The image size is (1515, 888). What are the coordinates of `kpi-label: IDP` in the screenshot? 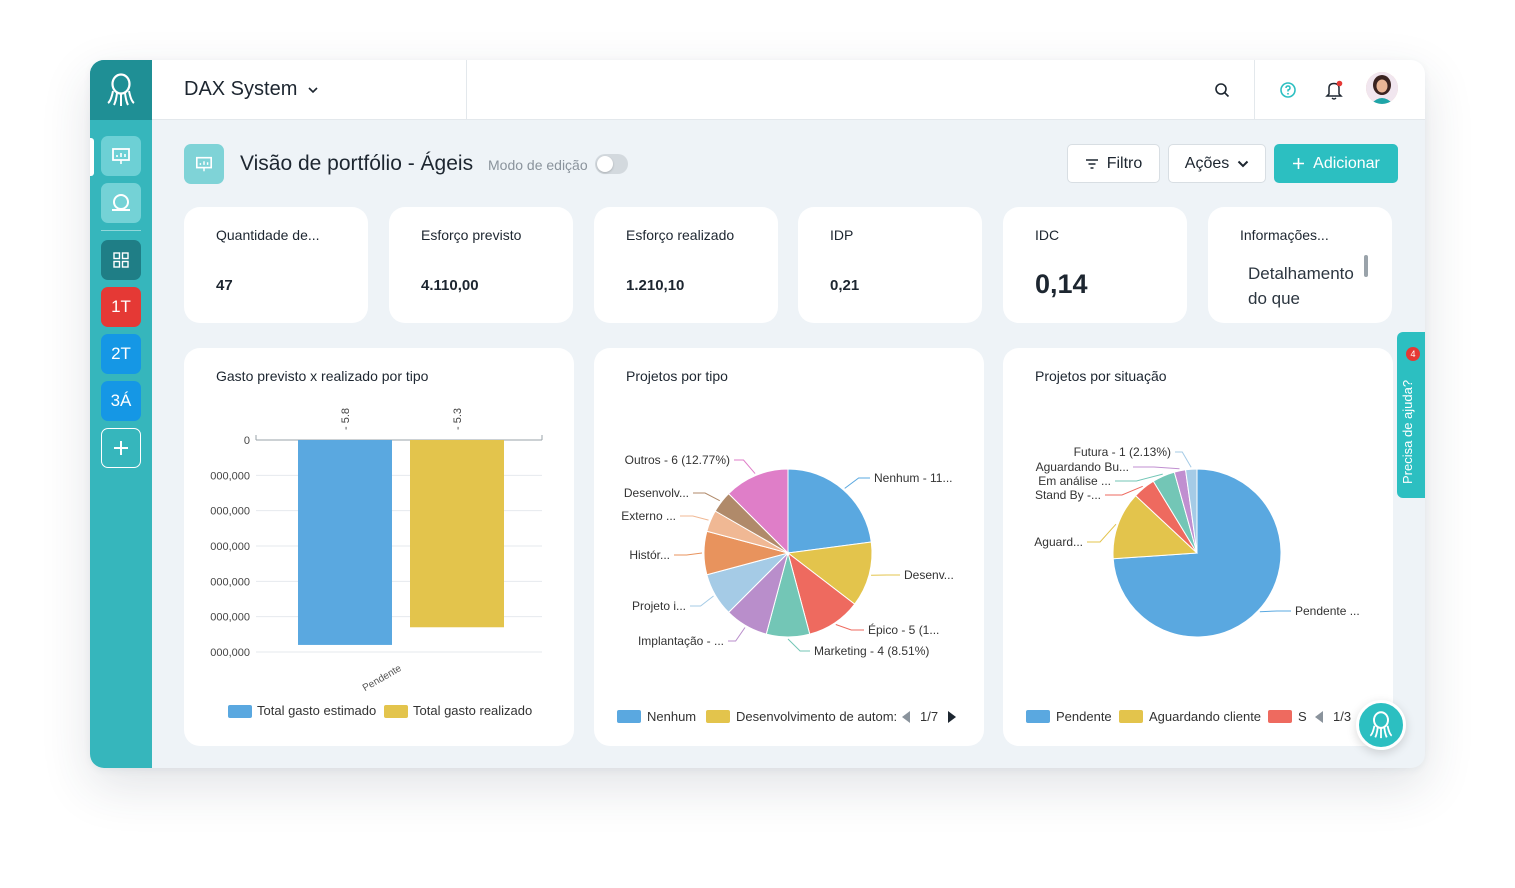 It's located at (842, 235).